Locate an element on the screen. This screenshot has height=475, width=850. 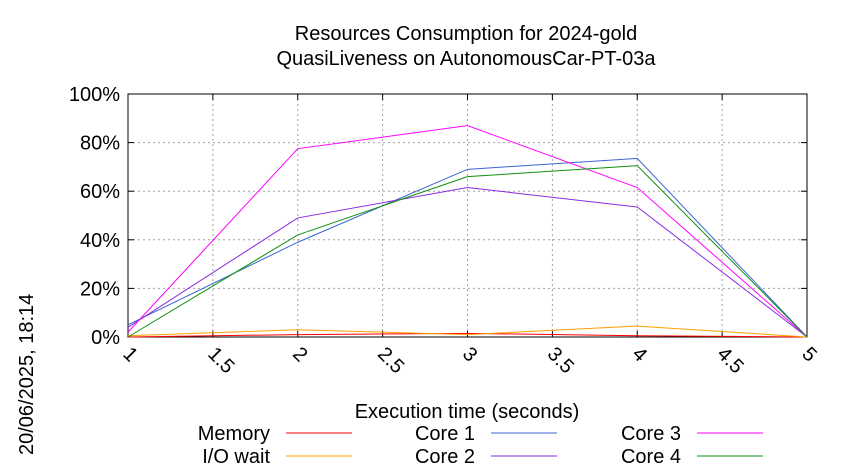
x-tick-label: 2 is located at coordinates (299, 354).